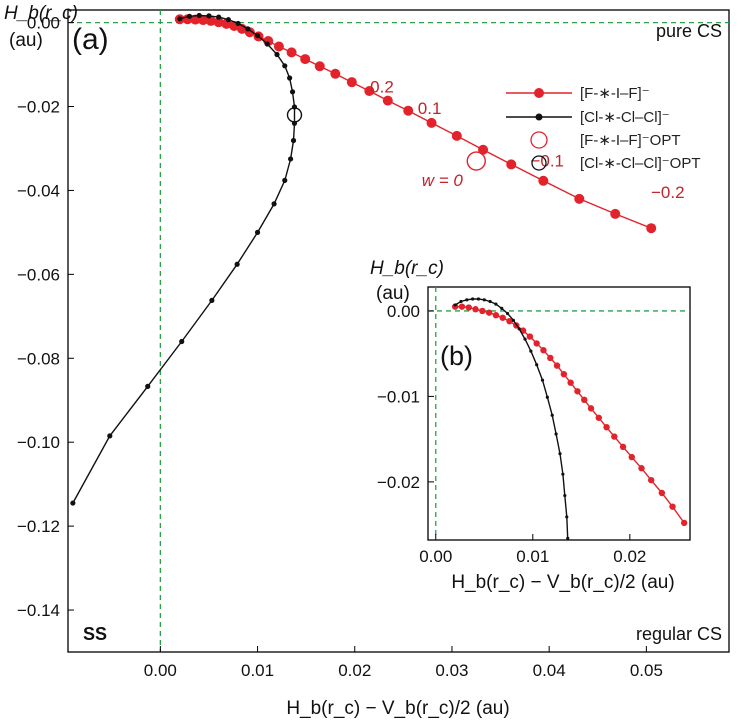 The width and height of the screenshot is (741, 723). Describe the element at coordinates (451, 670) in the screenshot. I see `x-tick-label: 0.03` at that location.